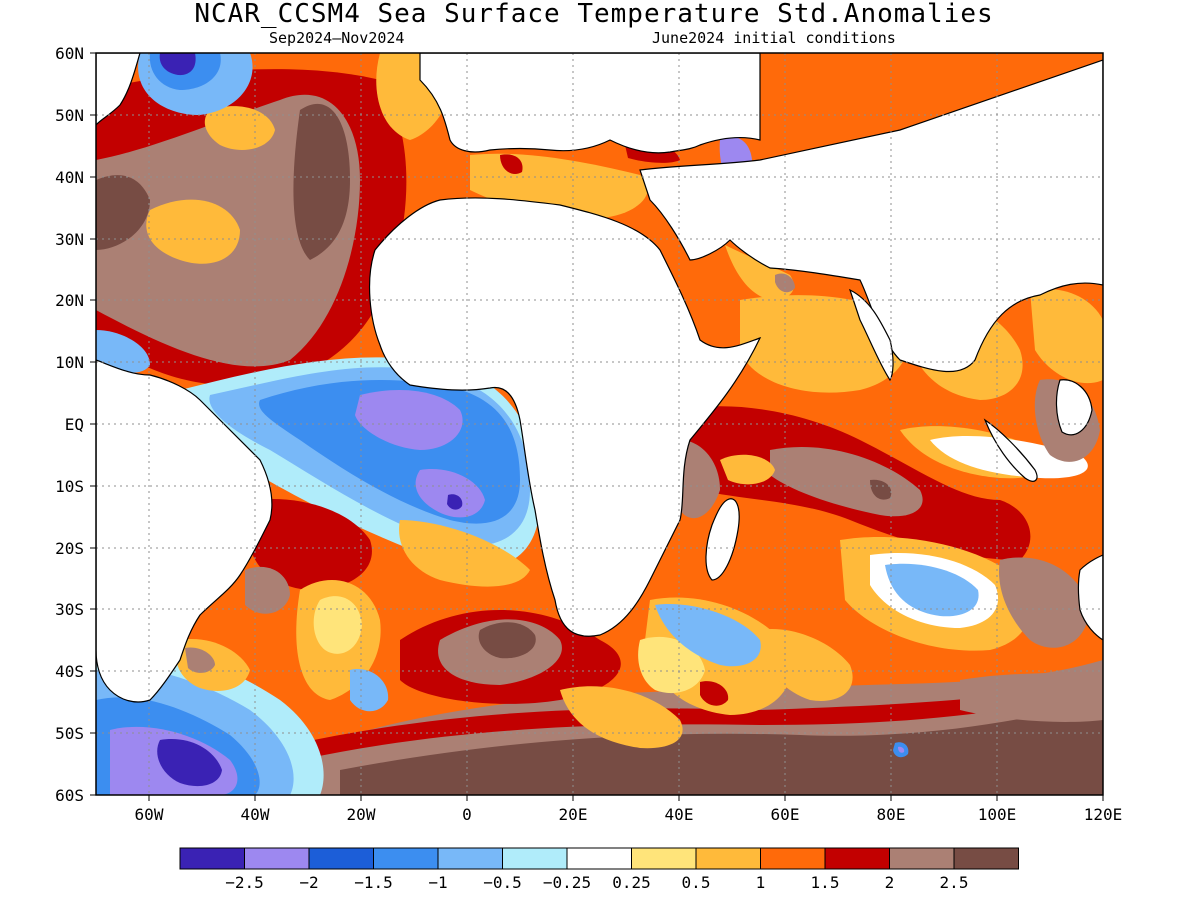 The width and height of the screenshot is (1200, 900). Describe the element at coordinates (573, 814) in the screenshot. I see `lon-tick-label: 20E` at that location.